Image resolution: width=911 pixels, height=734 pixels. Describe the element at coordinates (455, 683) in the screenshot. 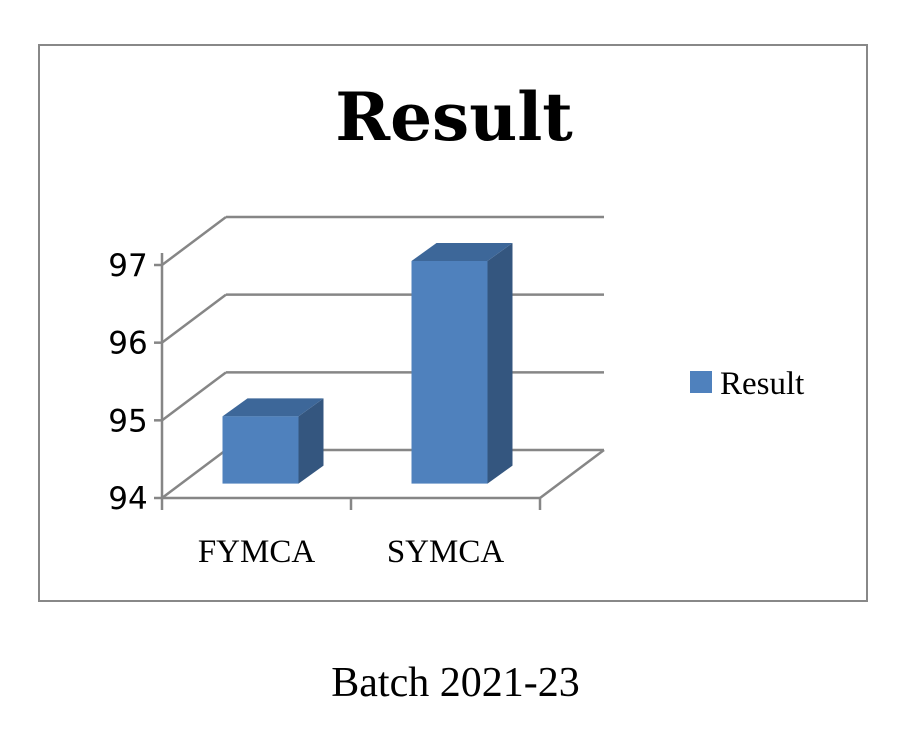

I see `chart-caption: Batch 2021-23` at that location.